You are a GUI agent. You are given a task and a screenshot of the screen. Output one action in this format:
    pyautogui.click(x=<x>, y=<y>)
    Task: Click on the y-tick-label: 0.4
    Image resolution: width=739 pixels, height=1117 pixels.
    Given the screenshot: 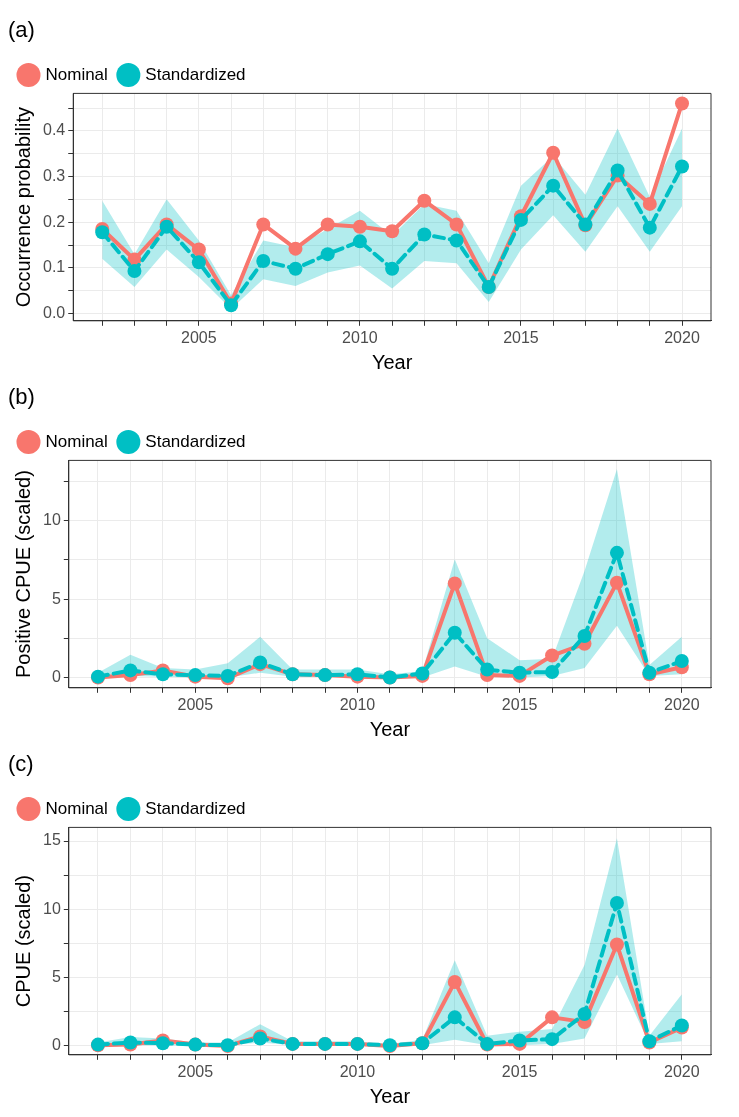 What is the action you would take?
    pyautogui.click(x=54, y=130)
    